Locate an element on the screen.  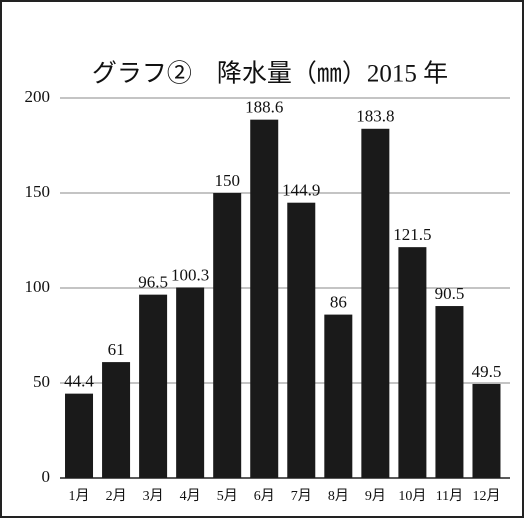
x-tick-label: 4月 is located at coordinates (190, 496).